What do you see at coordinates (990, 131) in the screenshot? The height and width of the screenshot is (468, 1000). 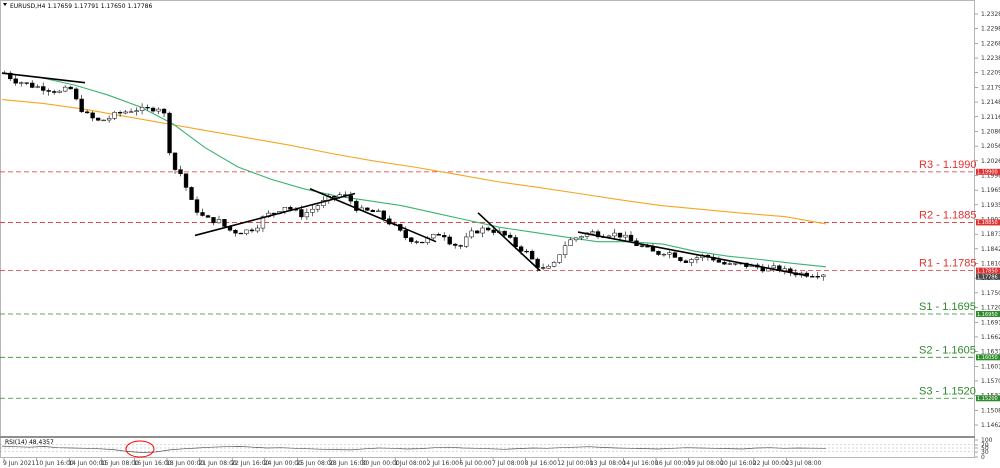 I see `price-tick-label: 1.20860` at bounding box center [990, 131].